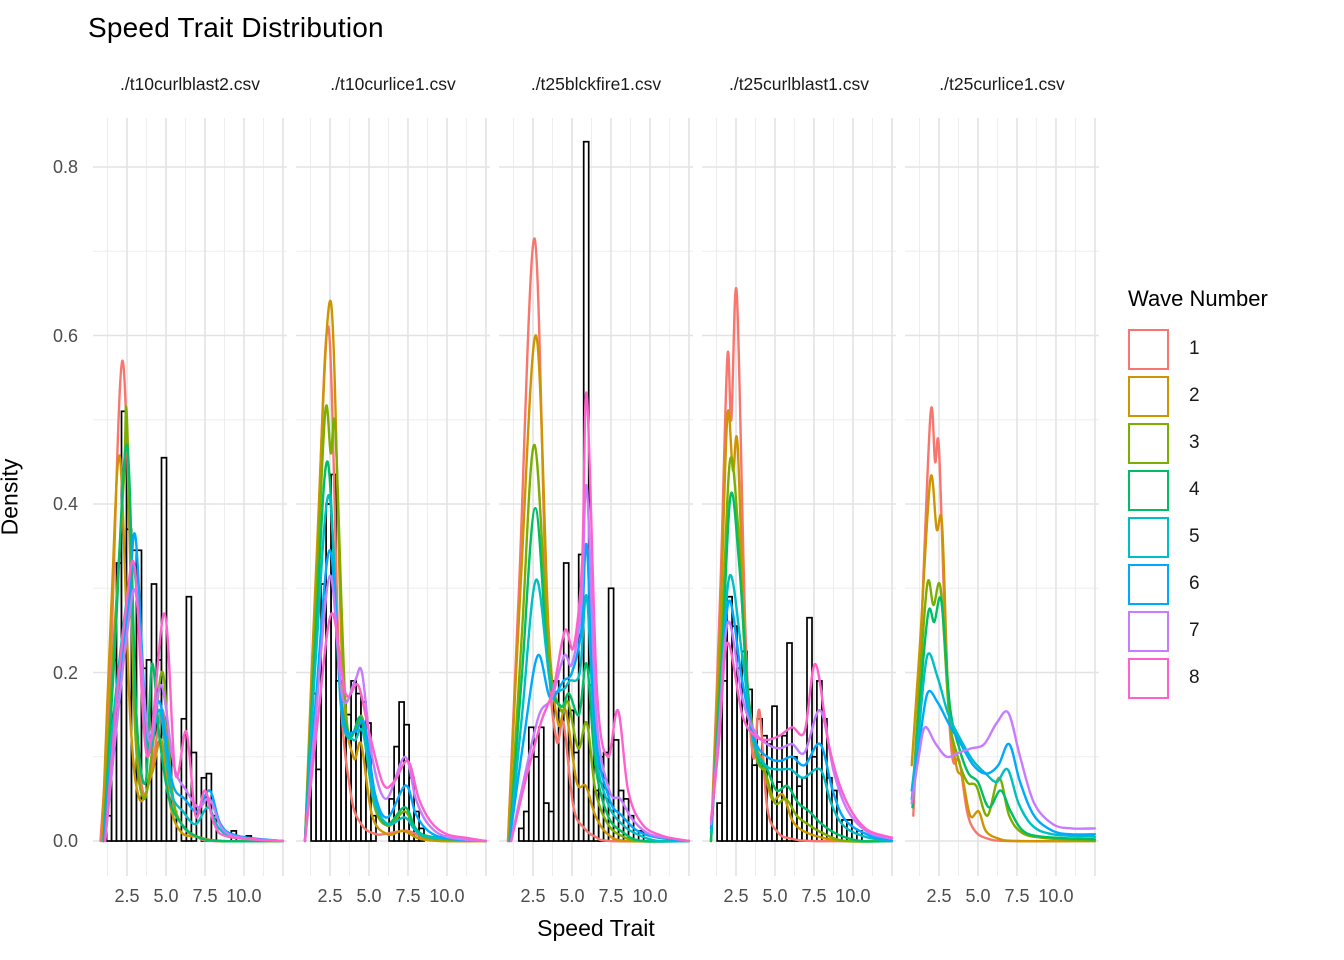 This screenshot has width=1344, height=960. Describe the element at coordinates (799, 84) in the screenshot. I see `facet-strip-label: ./t25curlblast1.csv` at that location.